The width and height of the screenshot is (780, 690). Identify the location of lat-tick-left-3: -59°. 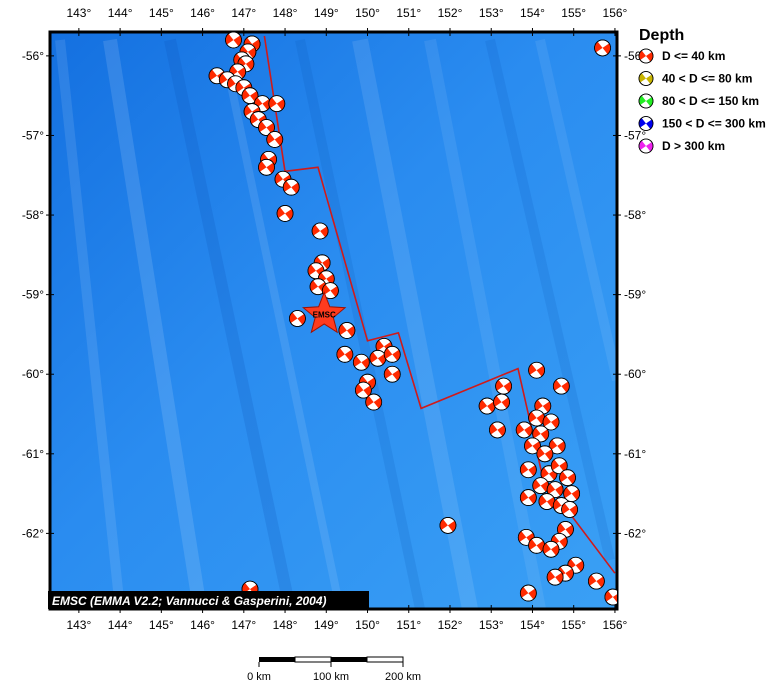
(33, 295).